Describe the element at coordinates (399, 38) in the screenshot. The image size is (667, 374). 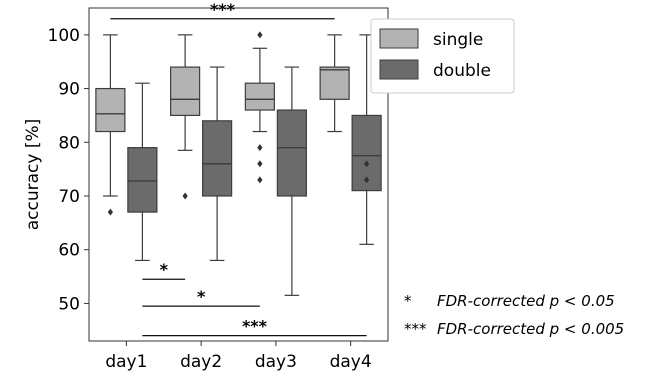
I see `legend-swatch-single` at that location.